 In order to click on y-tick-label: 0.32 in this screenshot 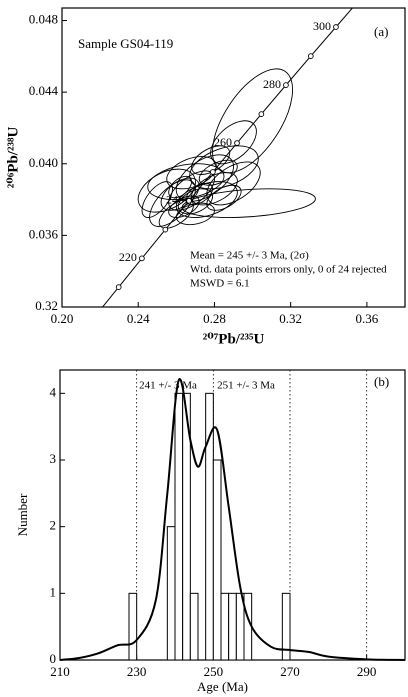, I will do `click(46, 305)`.